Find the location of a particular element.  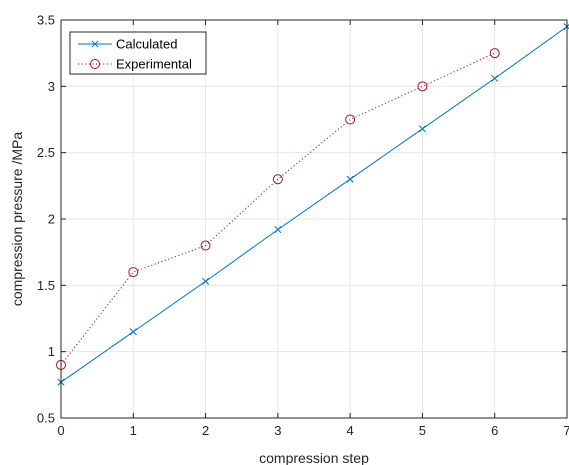

x-tick-label: 3 is located at coordinates (277, 430).